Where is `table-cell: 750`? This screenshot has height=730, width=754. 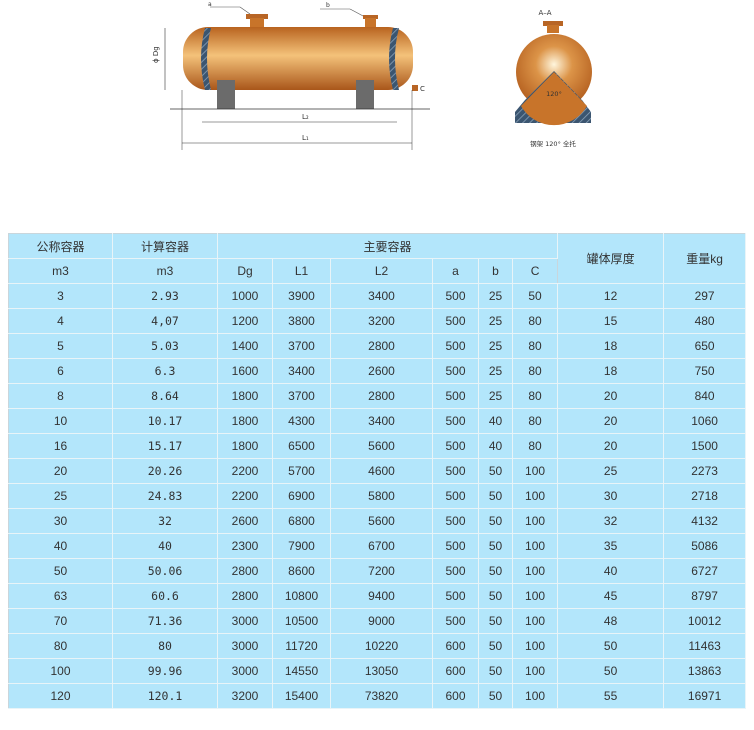 table-cell: 750 is located at coordinates (705, 371).